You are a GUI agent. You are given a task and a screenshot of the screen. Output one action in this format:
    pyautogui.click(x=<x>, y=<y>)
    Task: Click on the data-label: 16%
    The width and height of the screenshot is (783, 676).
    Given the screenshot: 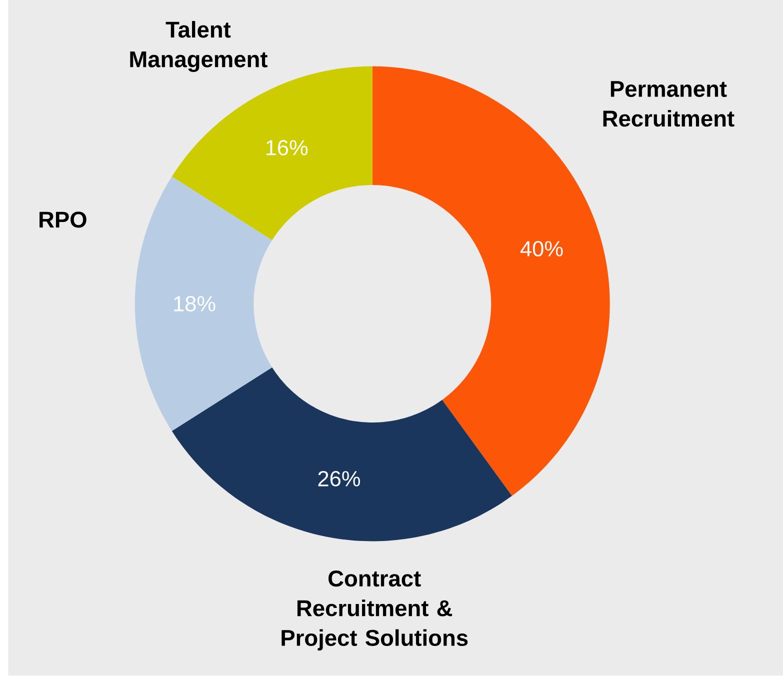 What is the action you would take?
    pyautogui.click(x=287, y=148)
    